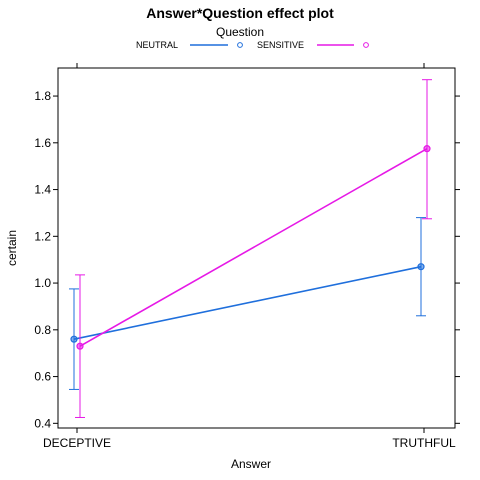 This screenshot has width=480, height=480. I want to click on legend-label: NEUTRAL, so click(157, 45).